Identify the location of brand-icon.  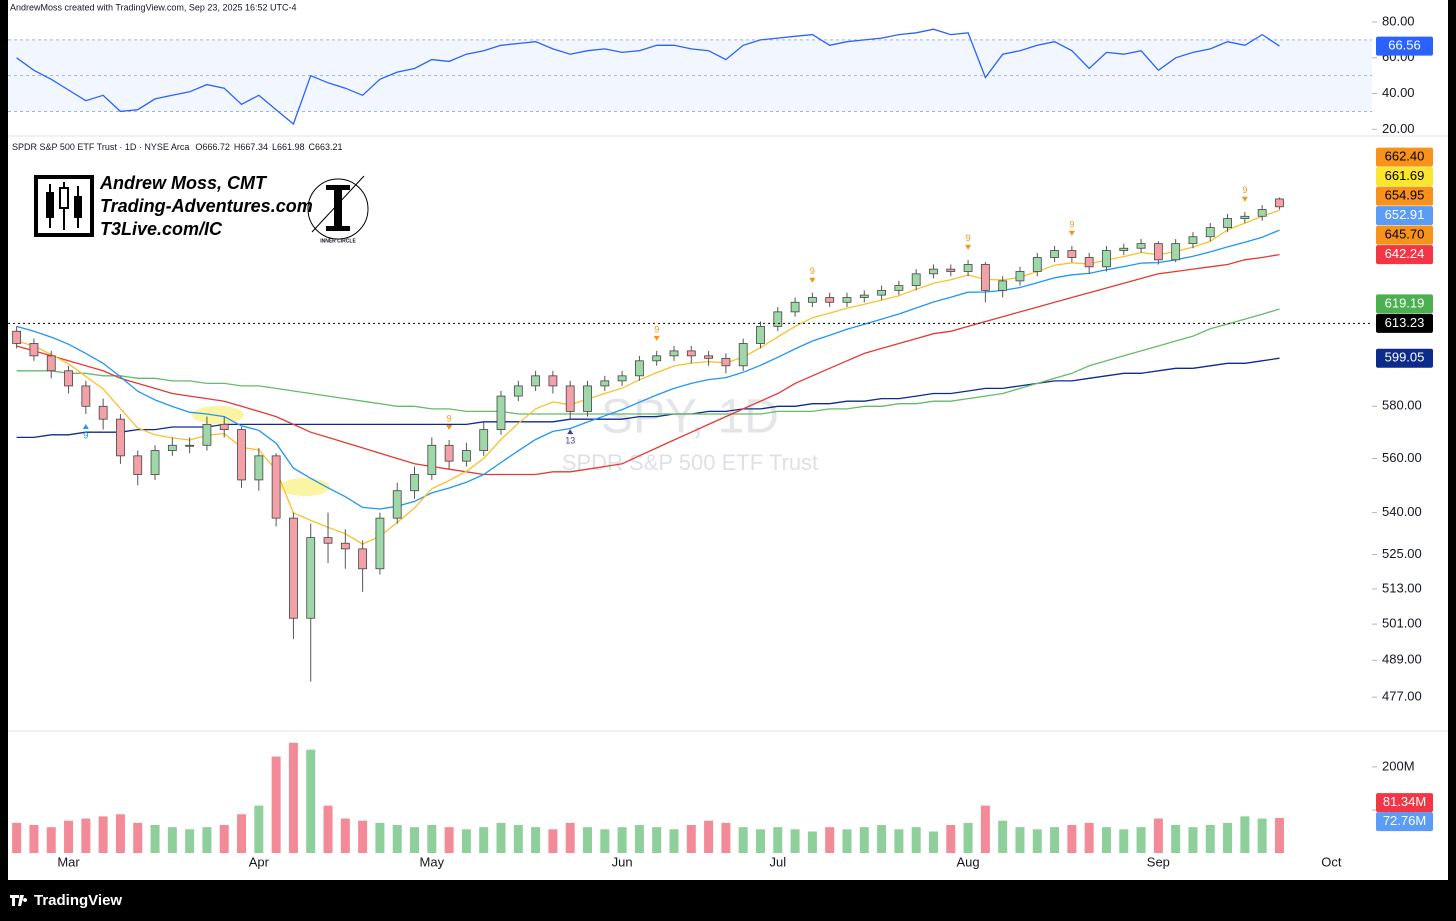
(19, 900).